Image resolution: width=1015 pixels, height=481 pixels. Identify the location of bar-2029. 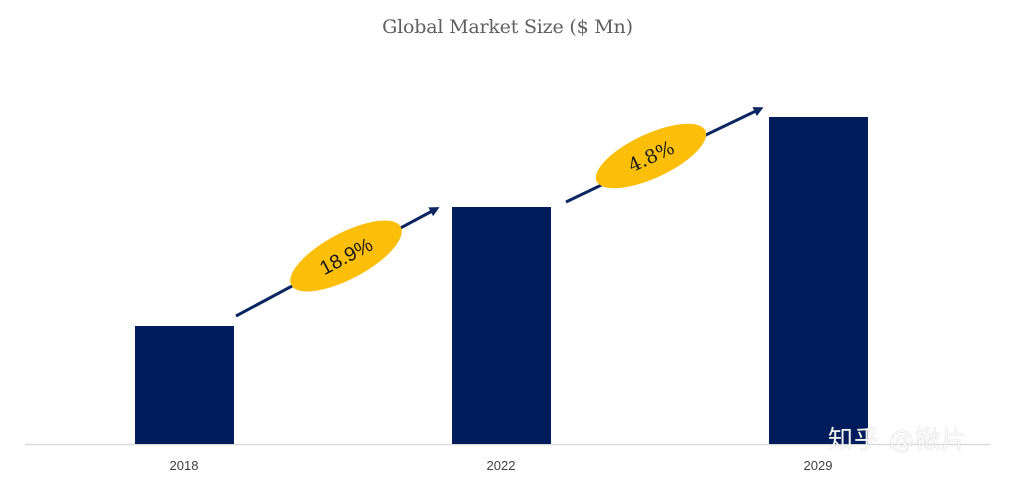
(818, 280).